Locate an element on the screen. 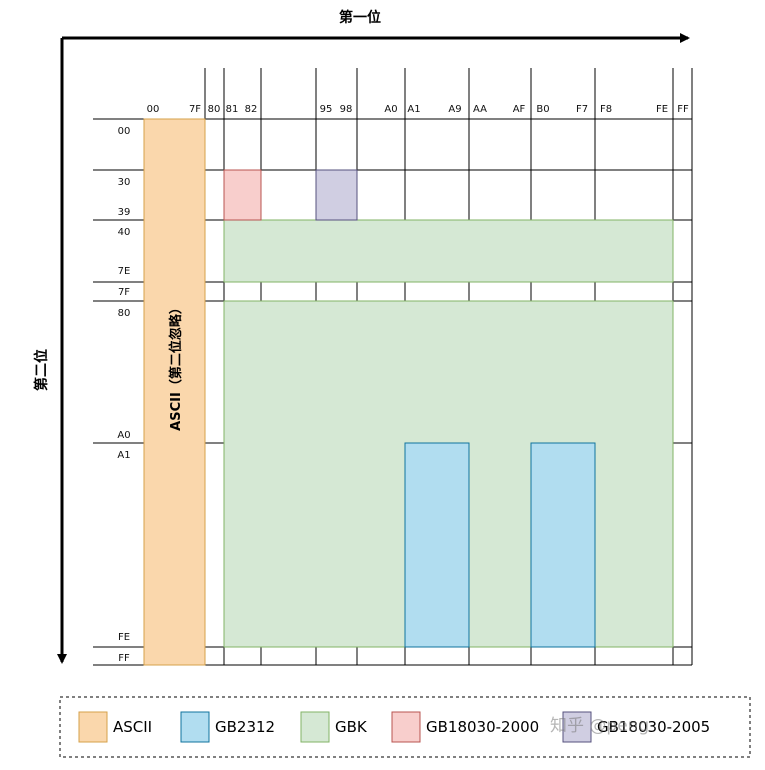 The height and width of the screenshot is (770, 765). first-byte-tick-labels: 00 7F 80 81 82 95 98 A0 A1 A9 AA AF B0 F7 F8 FE FF is located at coordinates (418, 109).